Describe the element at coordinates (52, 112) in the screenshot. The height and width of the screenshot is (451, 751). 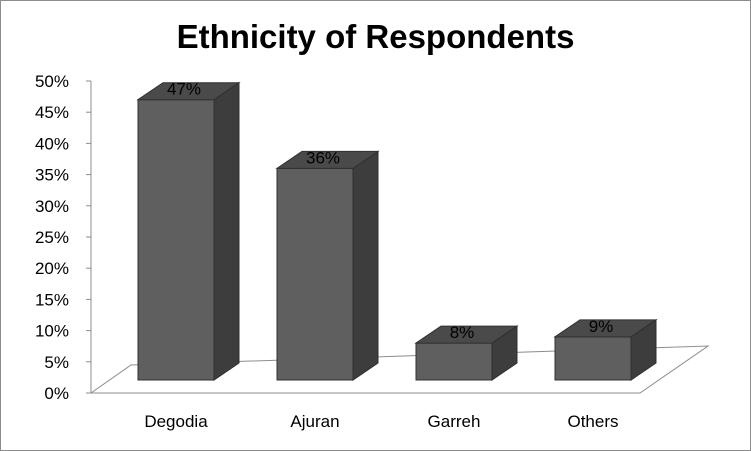
I see `y-tick-label: 45%` at that location.